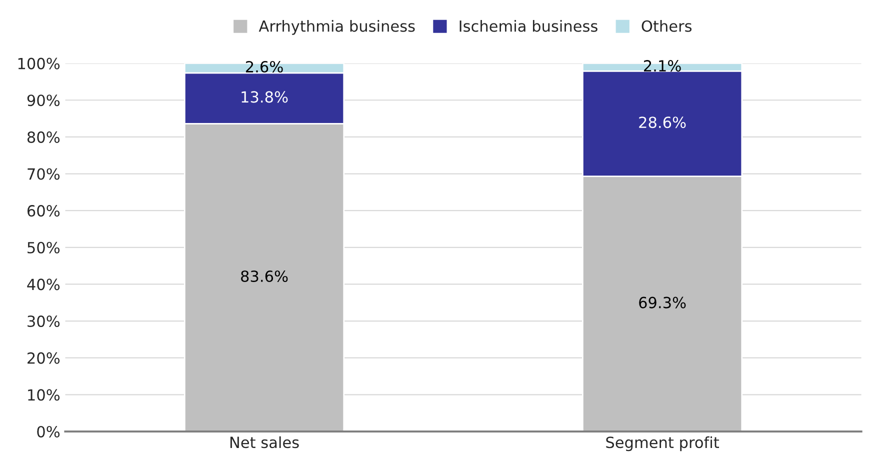  I want to click on y-tick-label: 100%, so click(39, 64).